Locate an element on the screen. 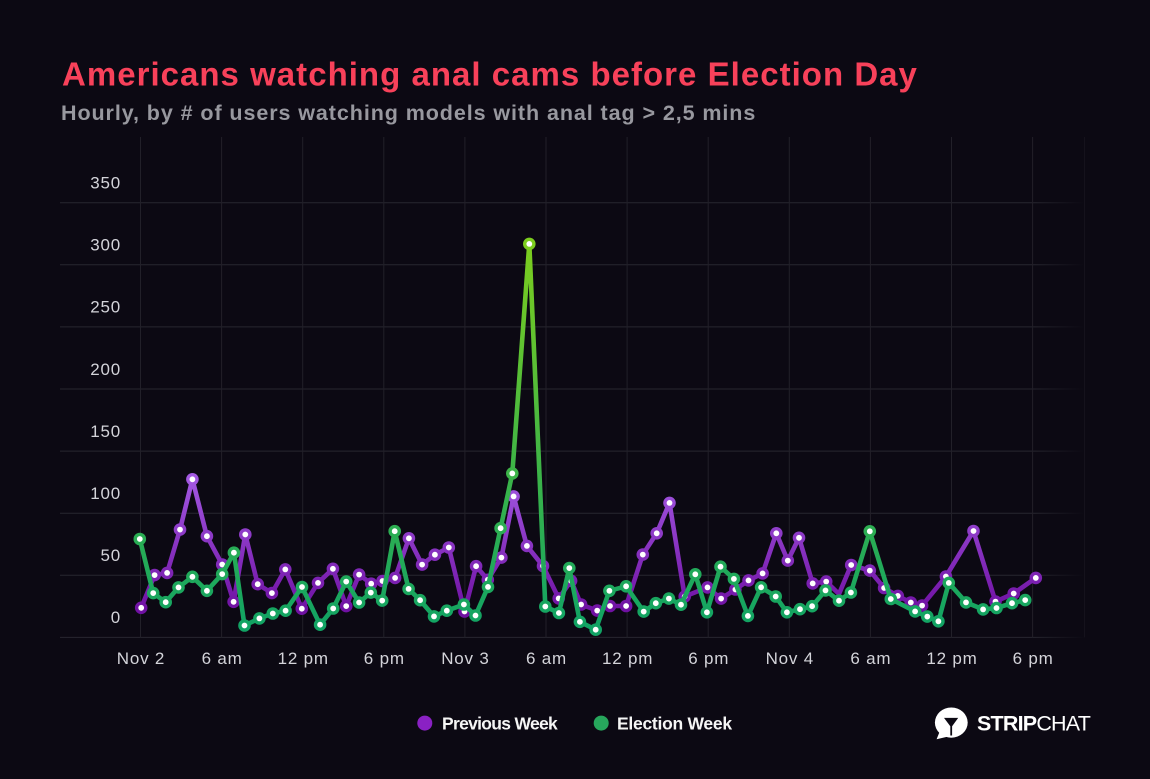  svg-text: Nov 3 is located at coordinates (465, 658).